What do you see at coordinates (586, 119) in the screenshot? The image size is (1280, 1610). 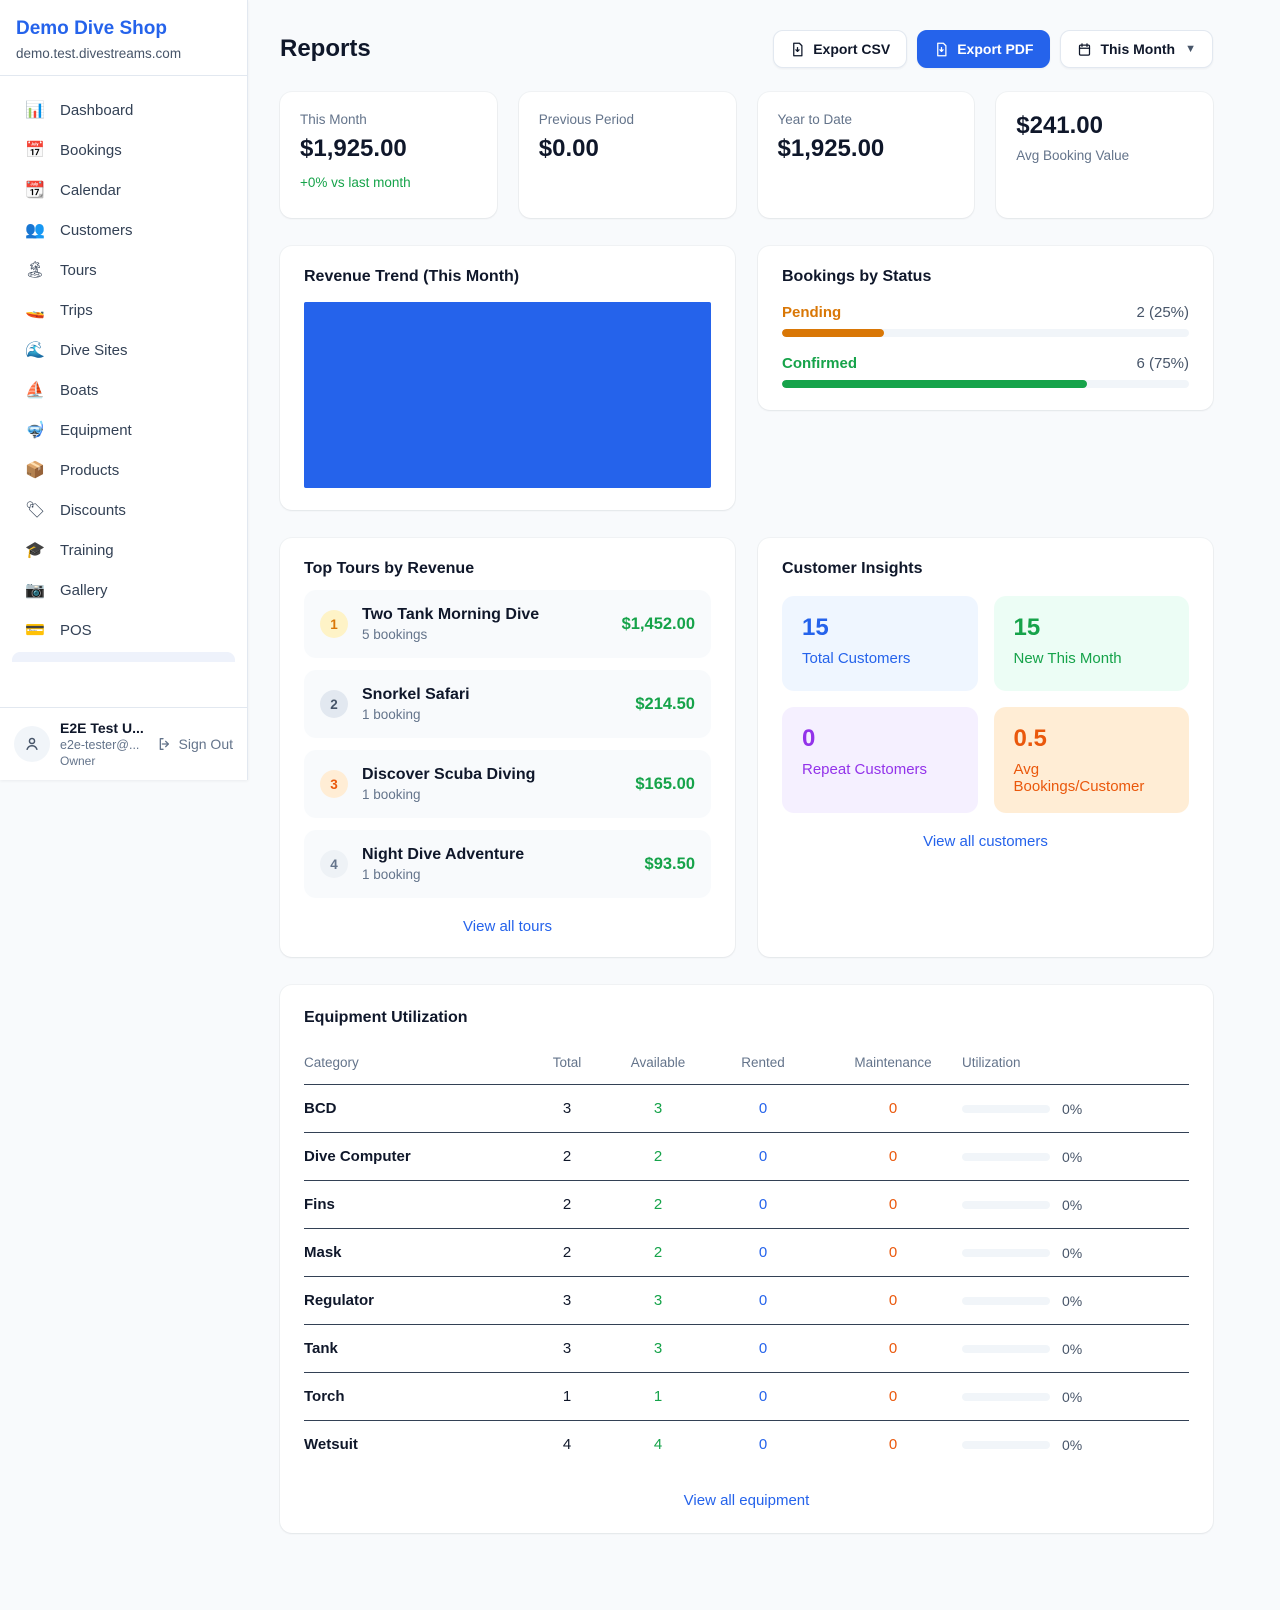 I see `stat-label: Previous Period` at bounding box center [586, 119].